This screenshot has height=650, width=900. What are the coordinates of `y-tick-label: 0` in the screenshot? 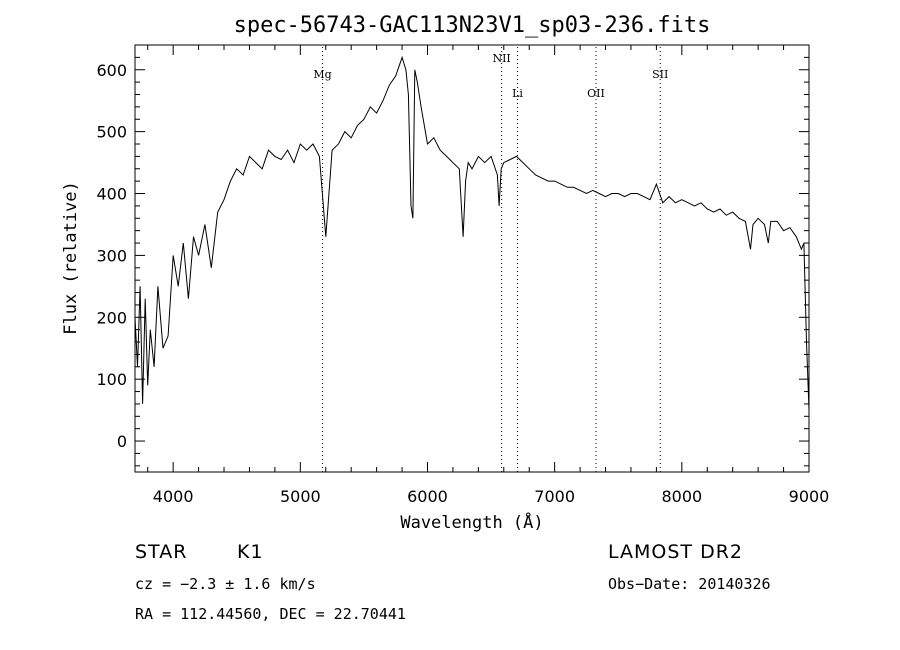 It's located at (122, 441).